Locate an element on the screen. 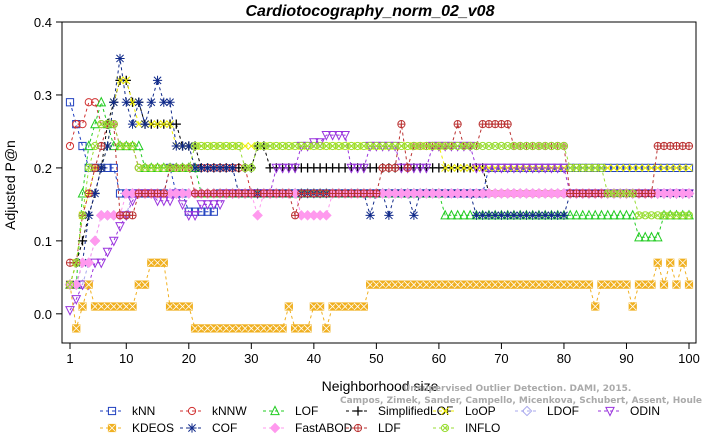 The height and width of the screenshot is (434, 702). legend-item-lof: LOF is located at coordinates (290, 411).